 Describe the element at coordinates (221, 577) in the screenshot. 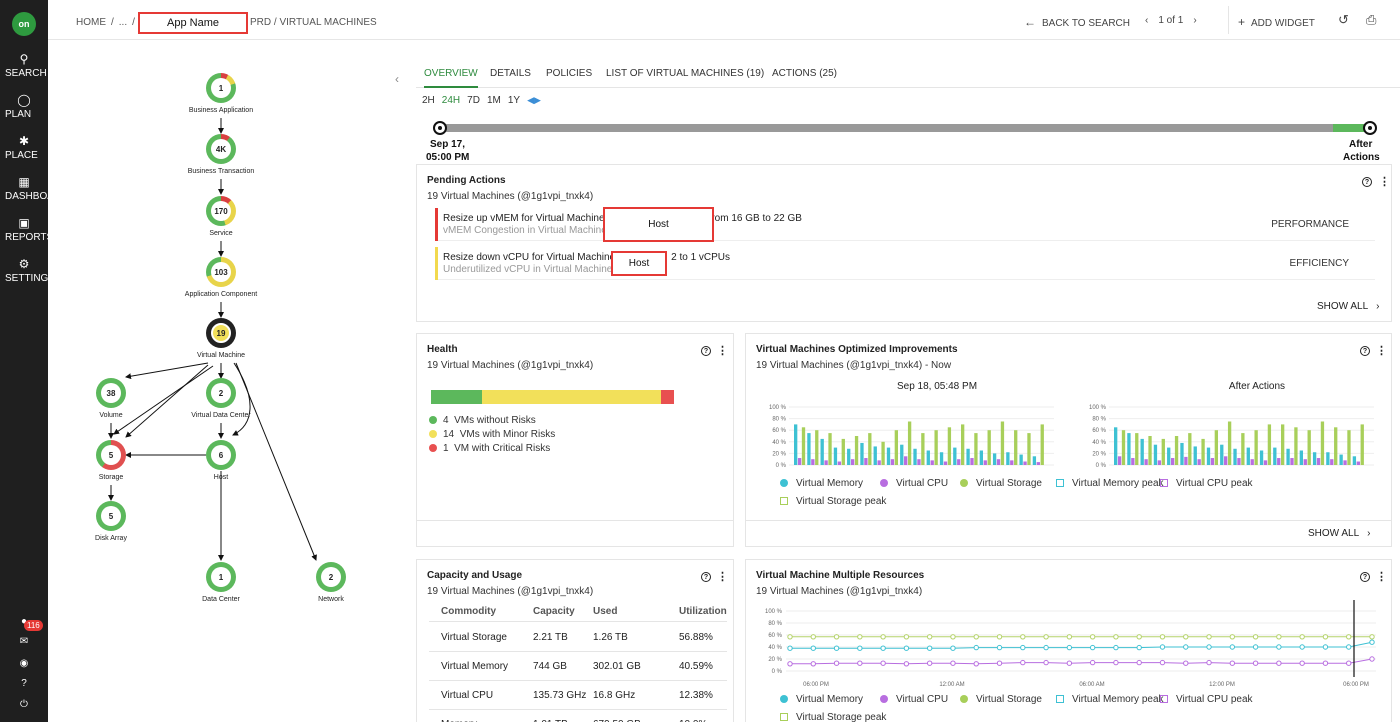

I see `topology-node-data-center: 1` at that location.